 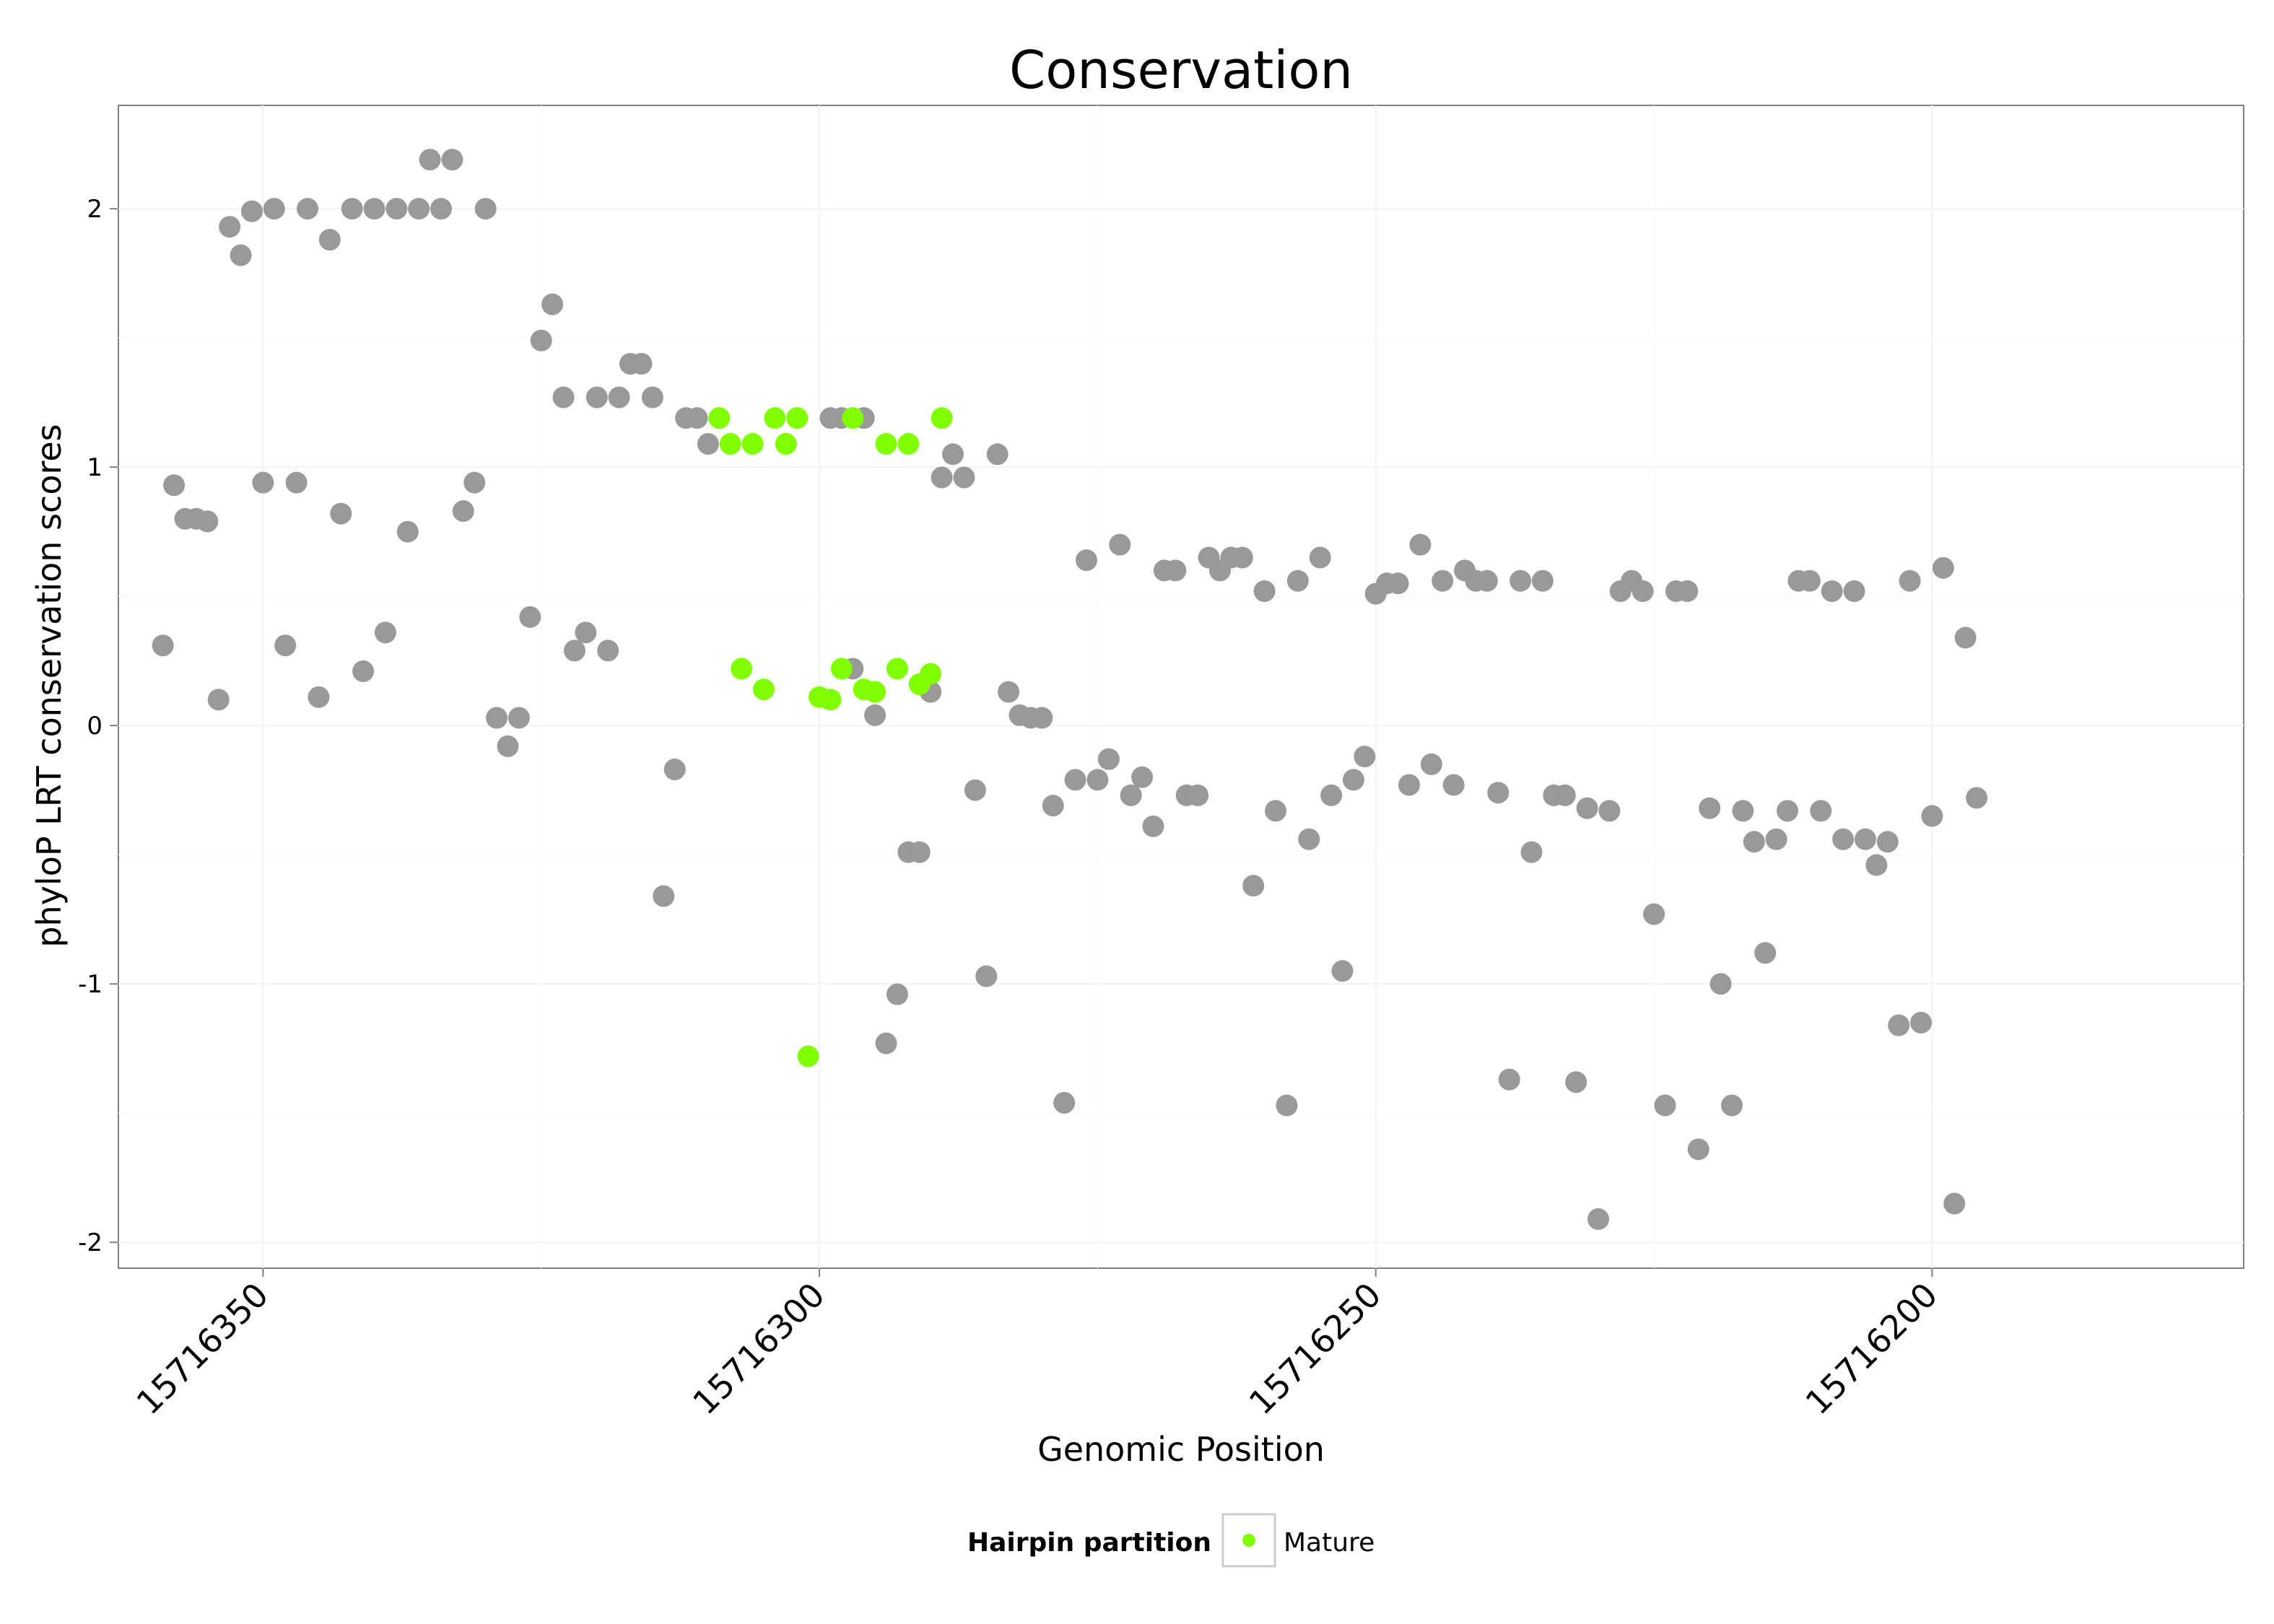 What do you see at coordinates (1181, 1449) in the screenshot?
I see `x-axis-label: Genomic Position` at bounding box center [1181, 1449].